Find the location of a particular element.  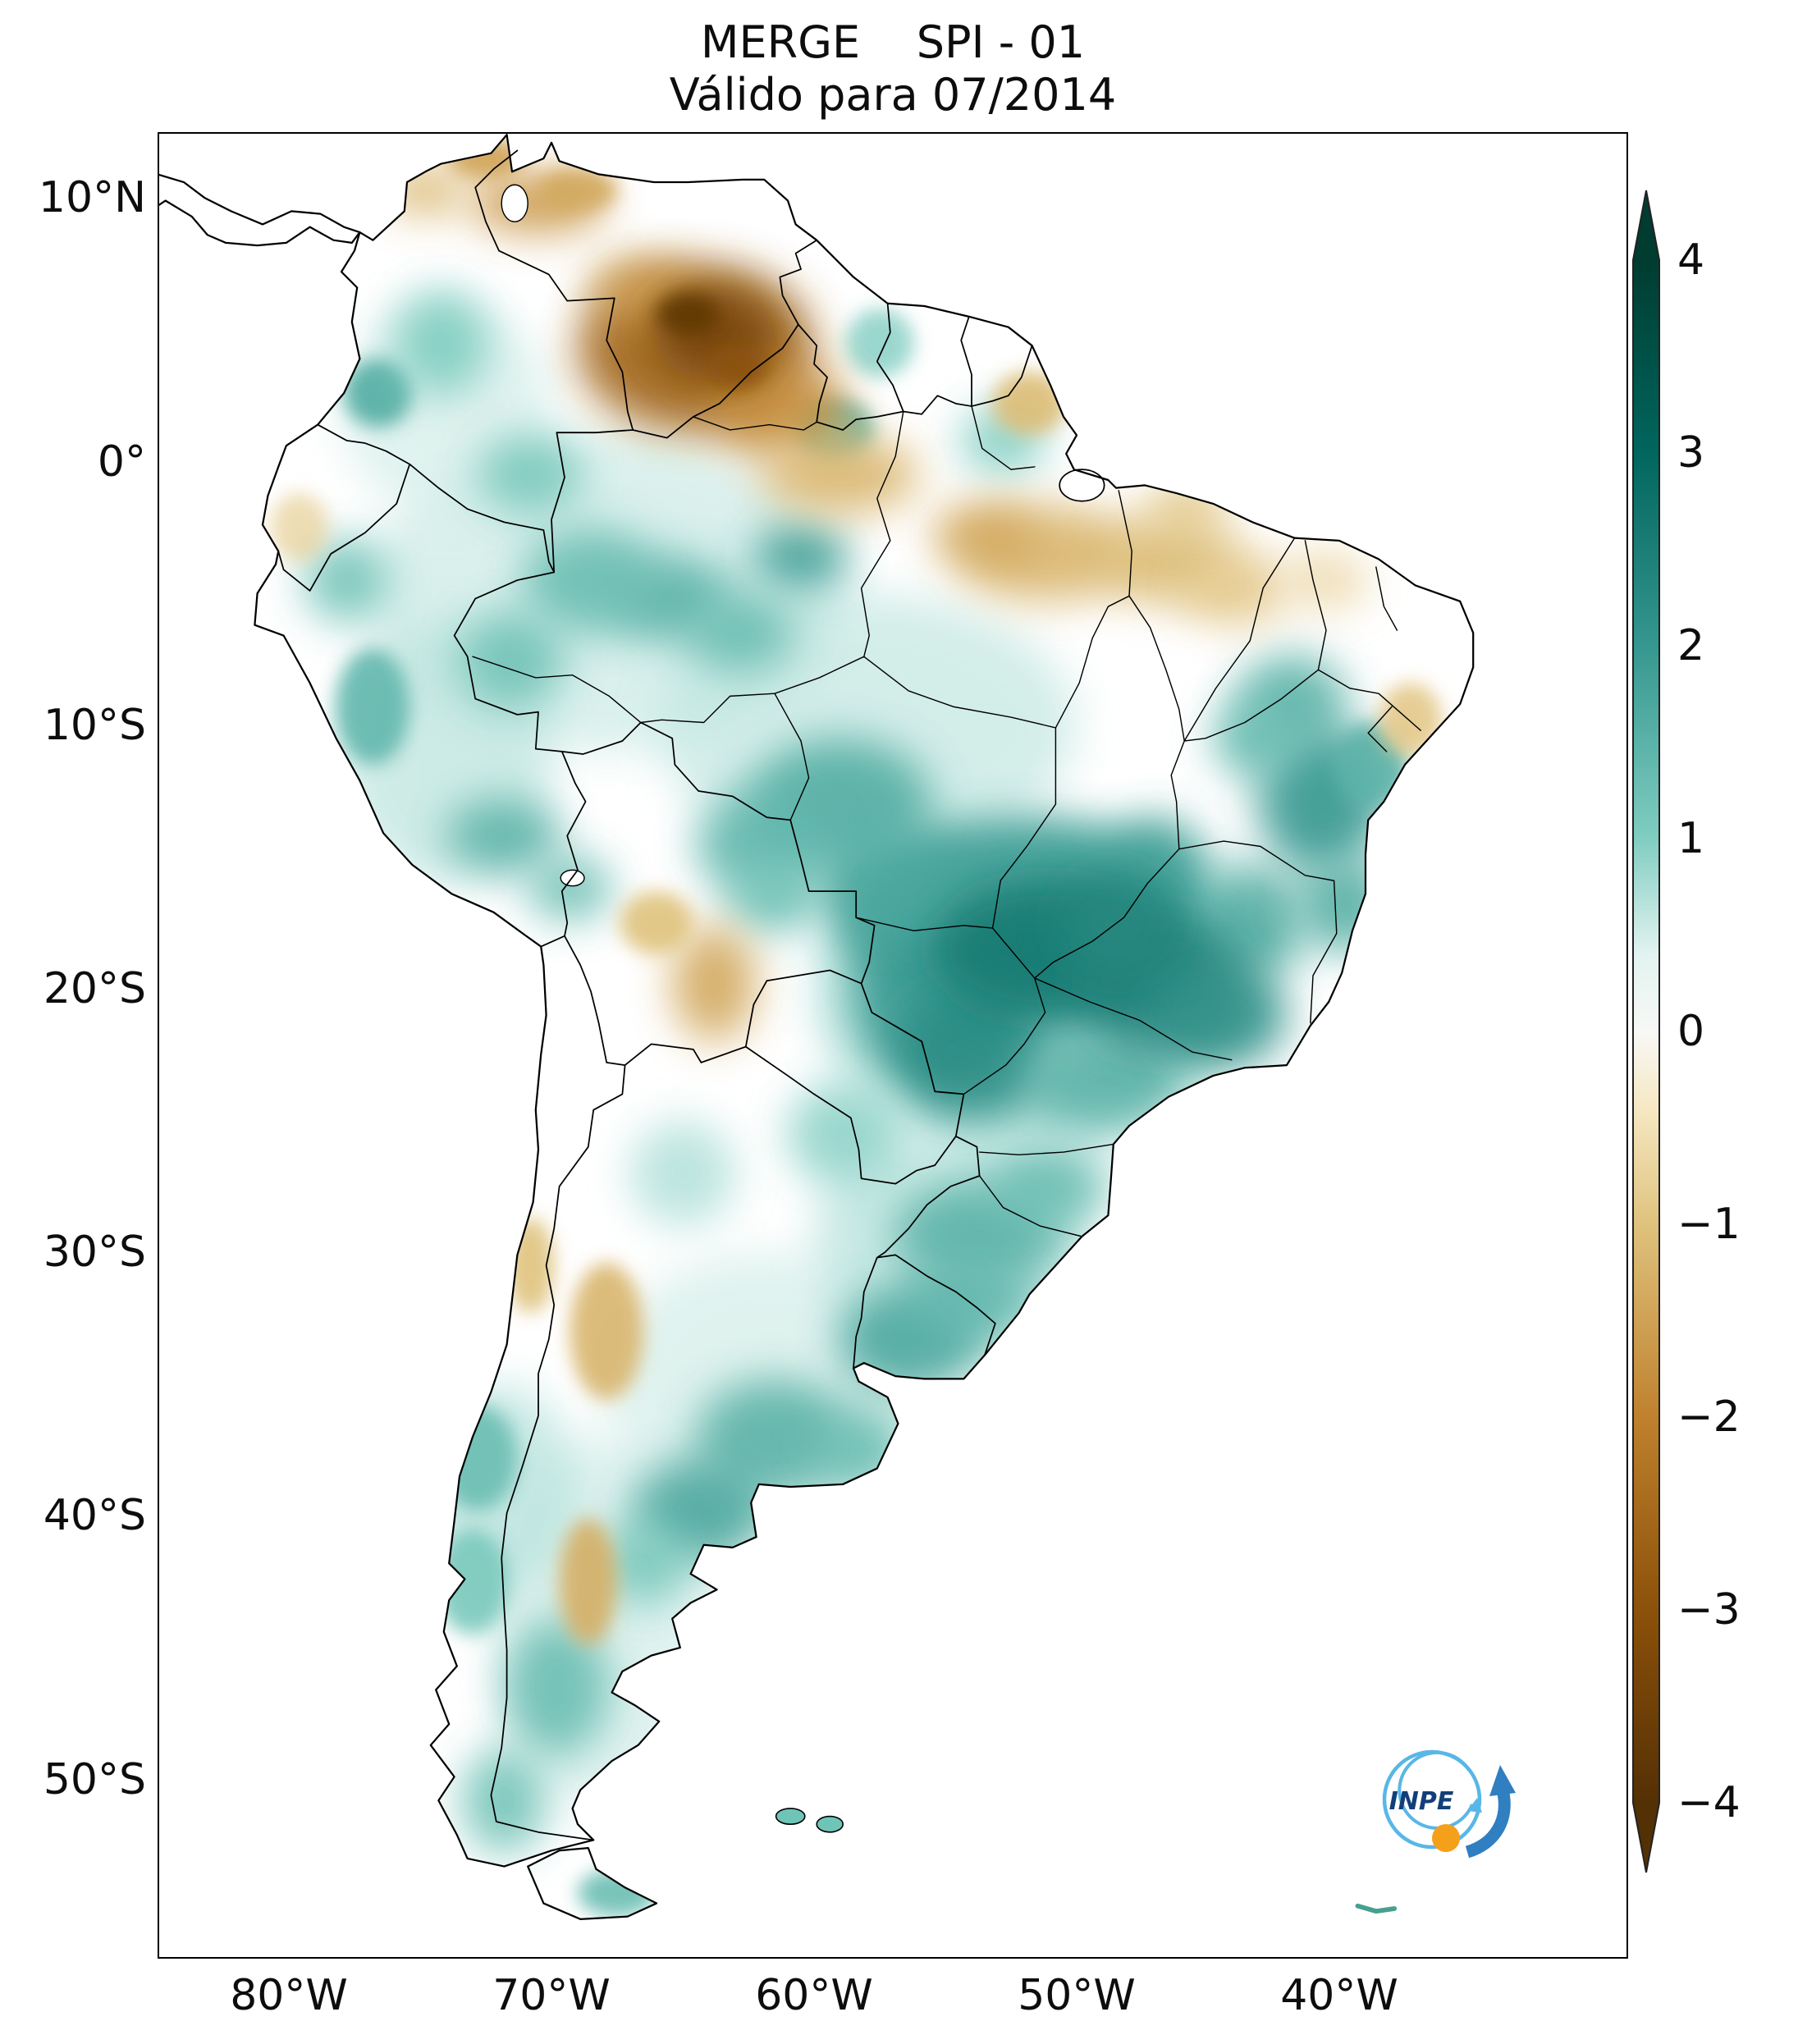

colorbar-tick-label: 3 is located at coordinates (1691, 453).